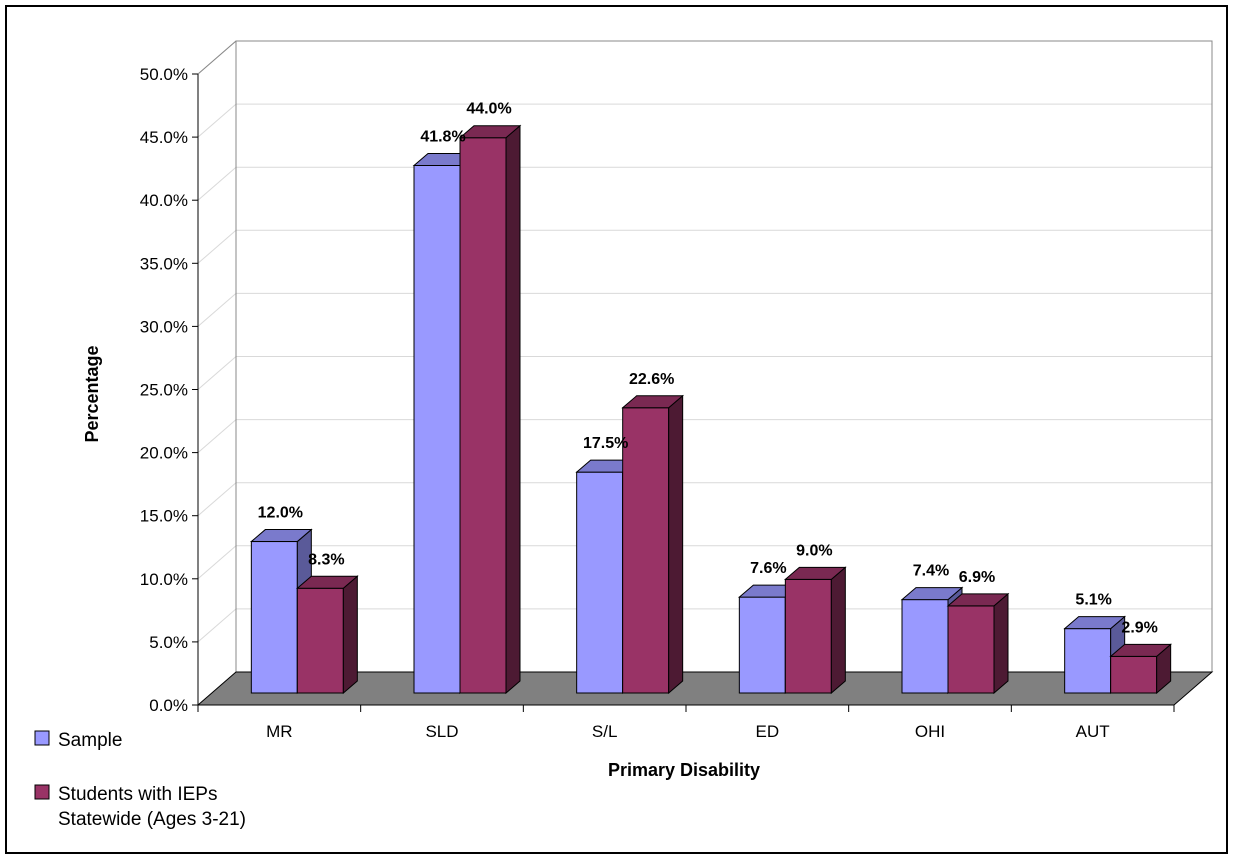 The height and width of the screenshot is (861, 1236). I want to click on legend-item-sample: Sample, so click(78, 740).